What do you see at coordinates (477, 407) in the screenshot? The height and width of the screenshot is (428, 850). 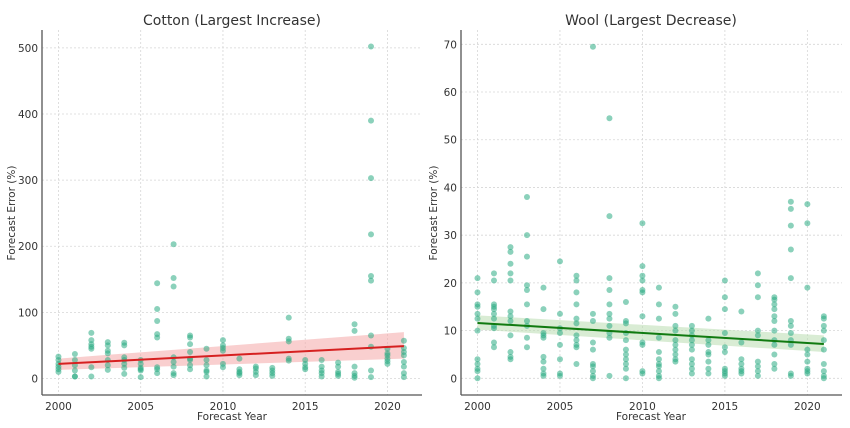 I see `x-tick-label: 2000` at bounding box center [477, 407].